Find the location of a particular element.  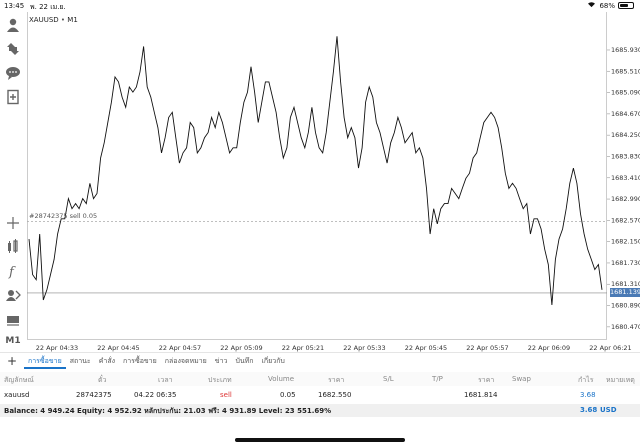

trade-arrows-icon is located at coordinates (13, 49).